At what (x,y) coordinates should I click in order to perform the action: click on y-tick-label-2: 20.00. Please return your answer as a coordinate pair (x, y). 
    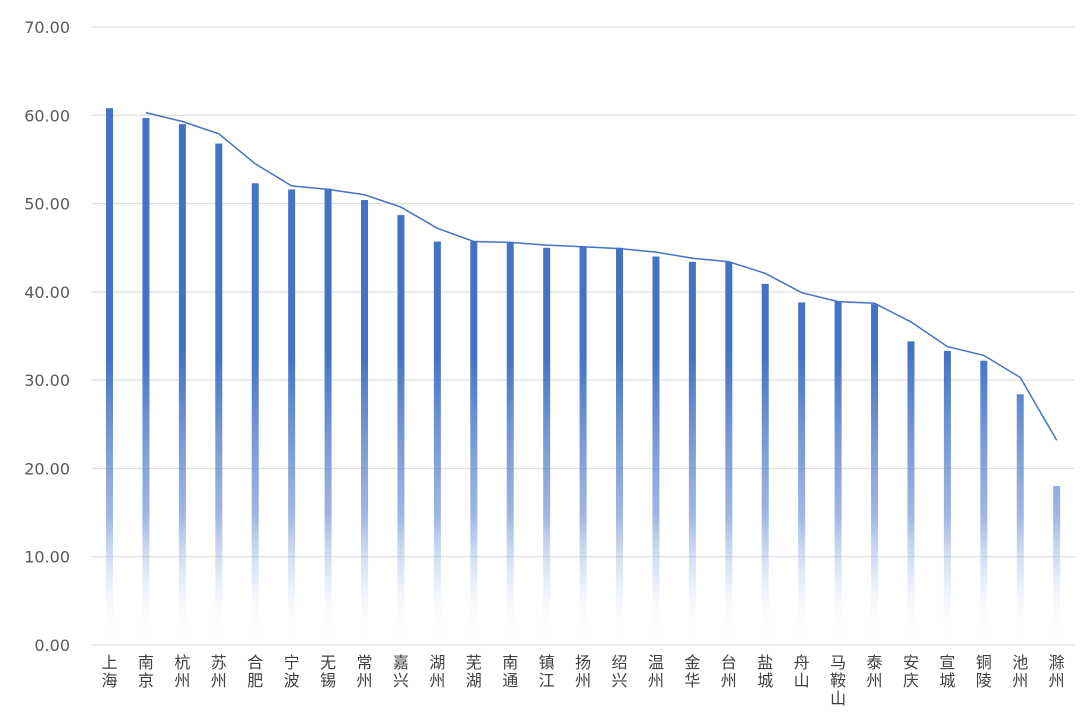
    Looking at the image, I should click on (47, 468).